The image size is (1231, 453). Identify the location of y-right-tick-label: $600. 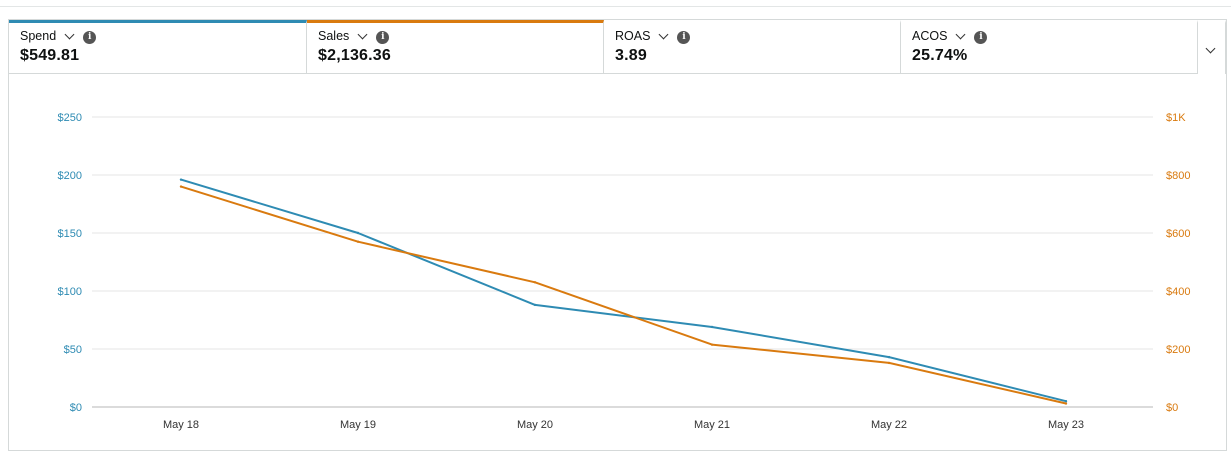
(1178, 234).